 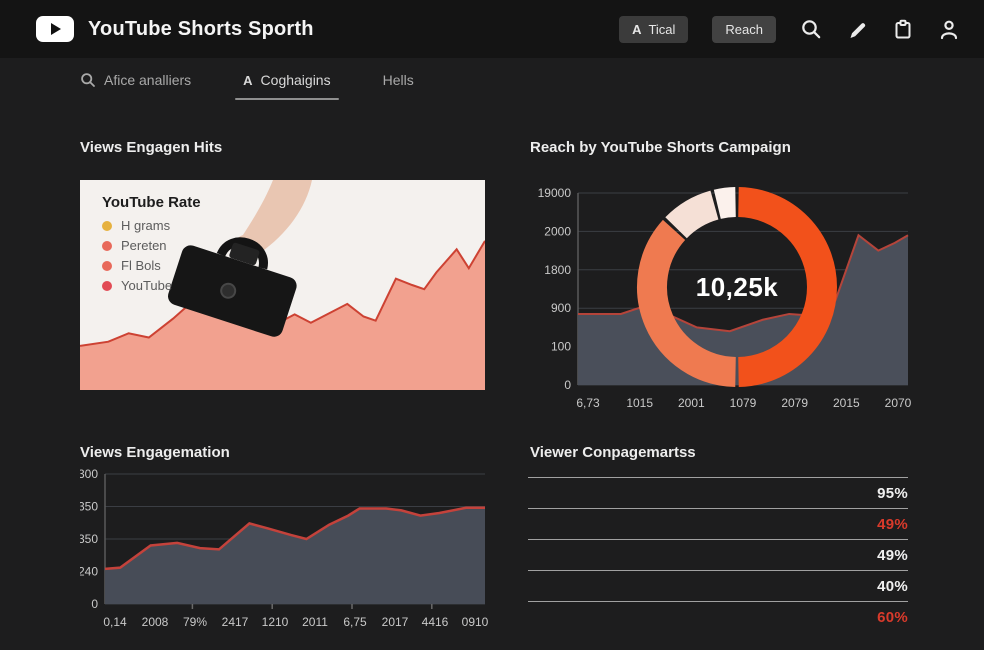 What do you see at coordinates (141, 265) in the screenshot?
I see `legend-label: Fl Bols` at bounding box center [141, 265].